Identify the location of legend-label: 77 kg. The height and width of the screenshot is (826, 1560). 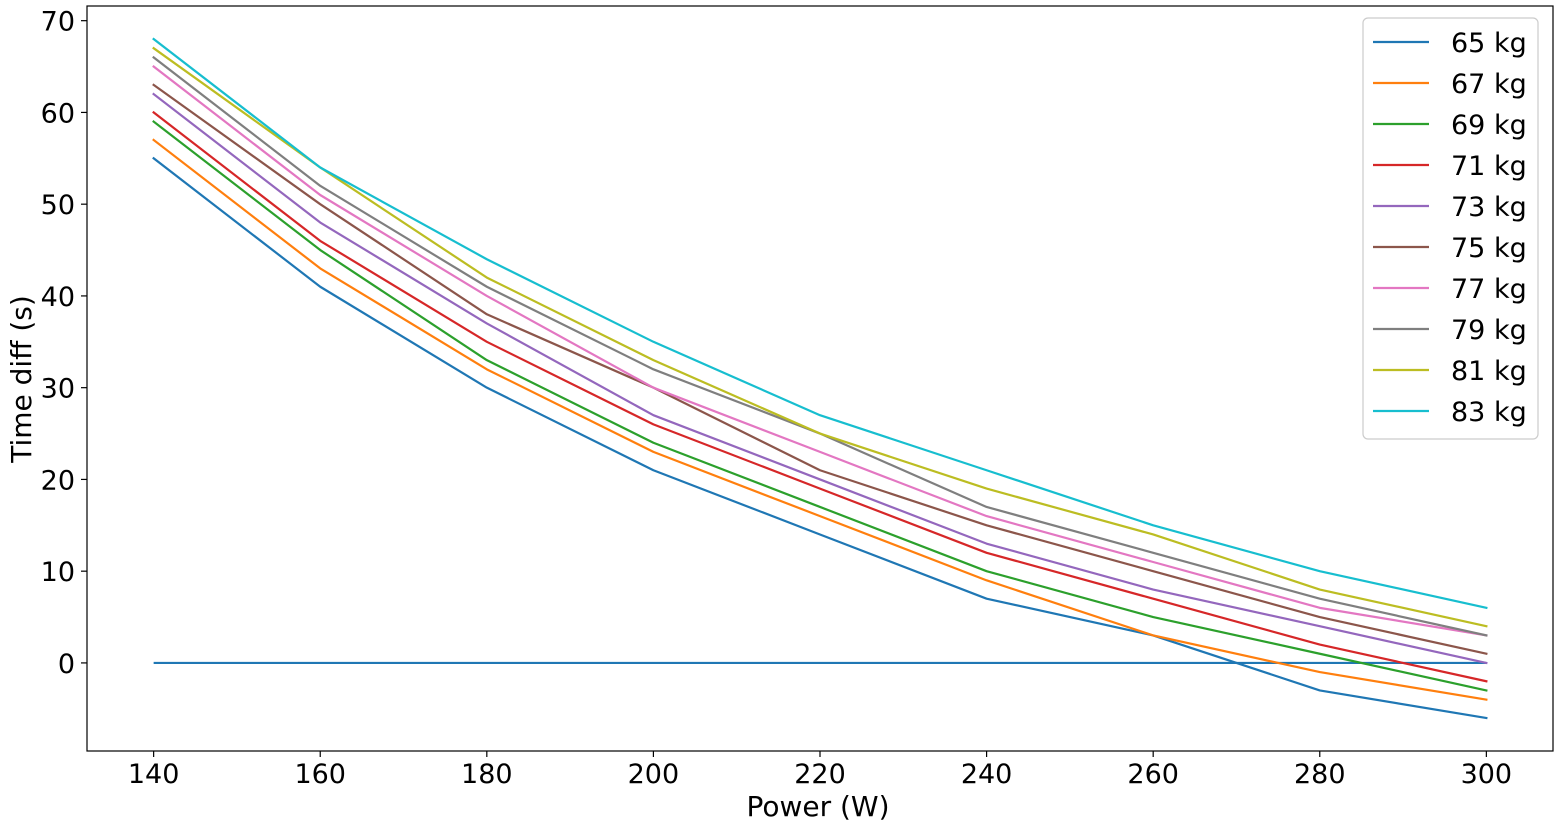
(1489, 289).